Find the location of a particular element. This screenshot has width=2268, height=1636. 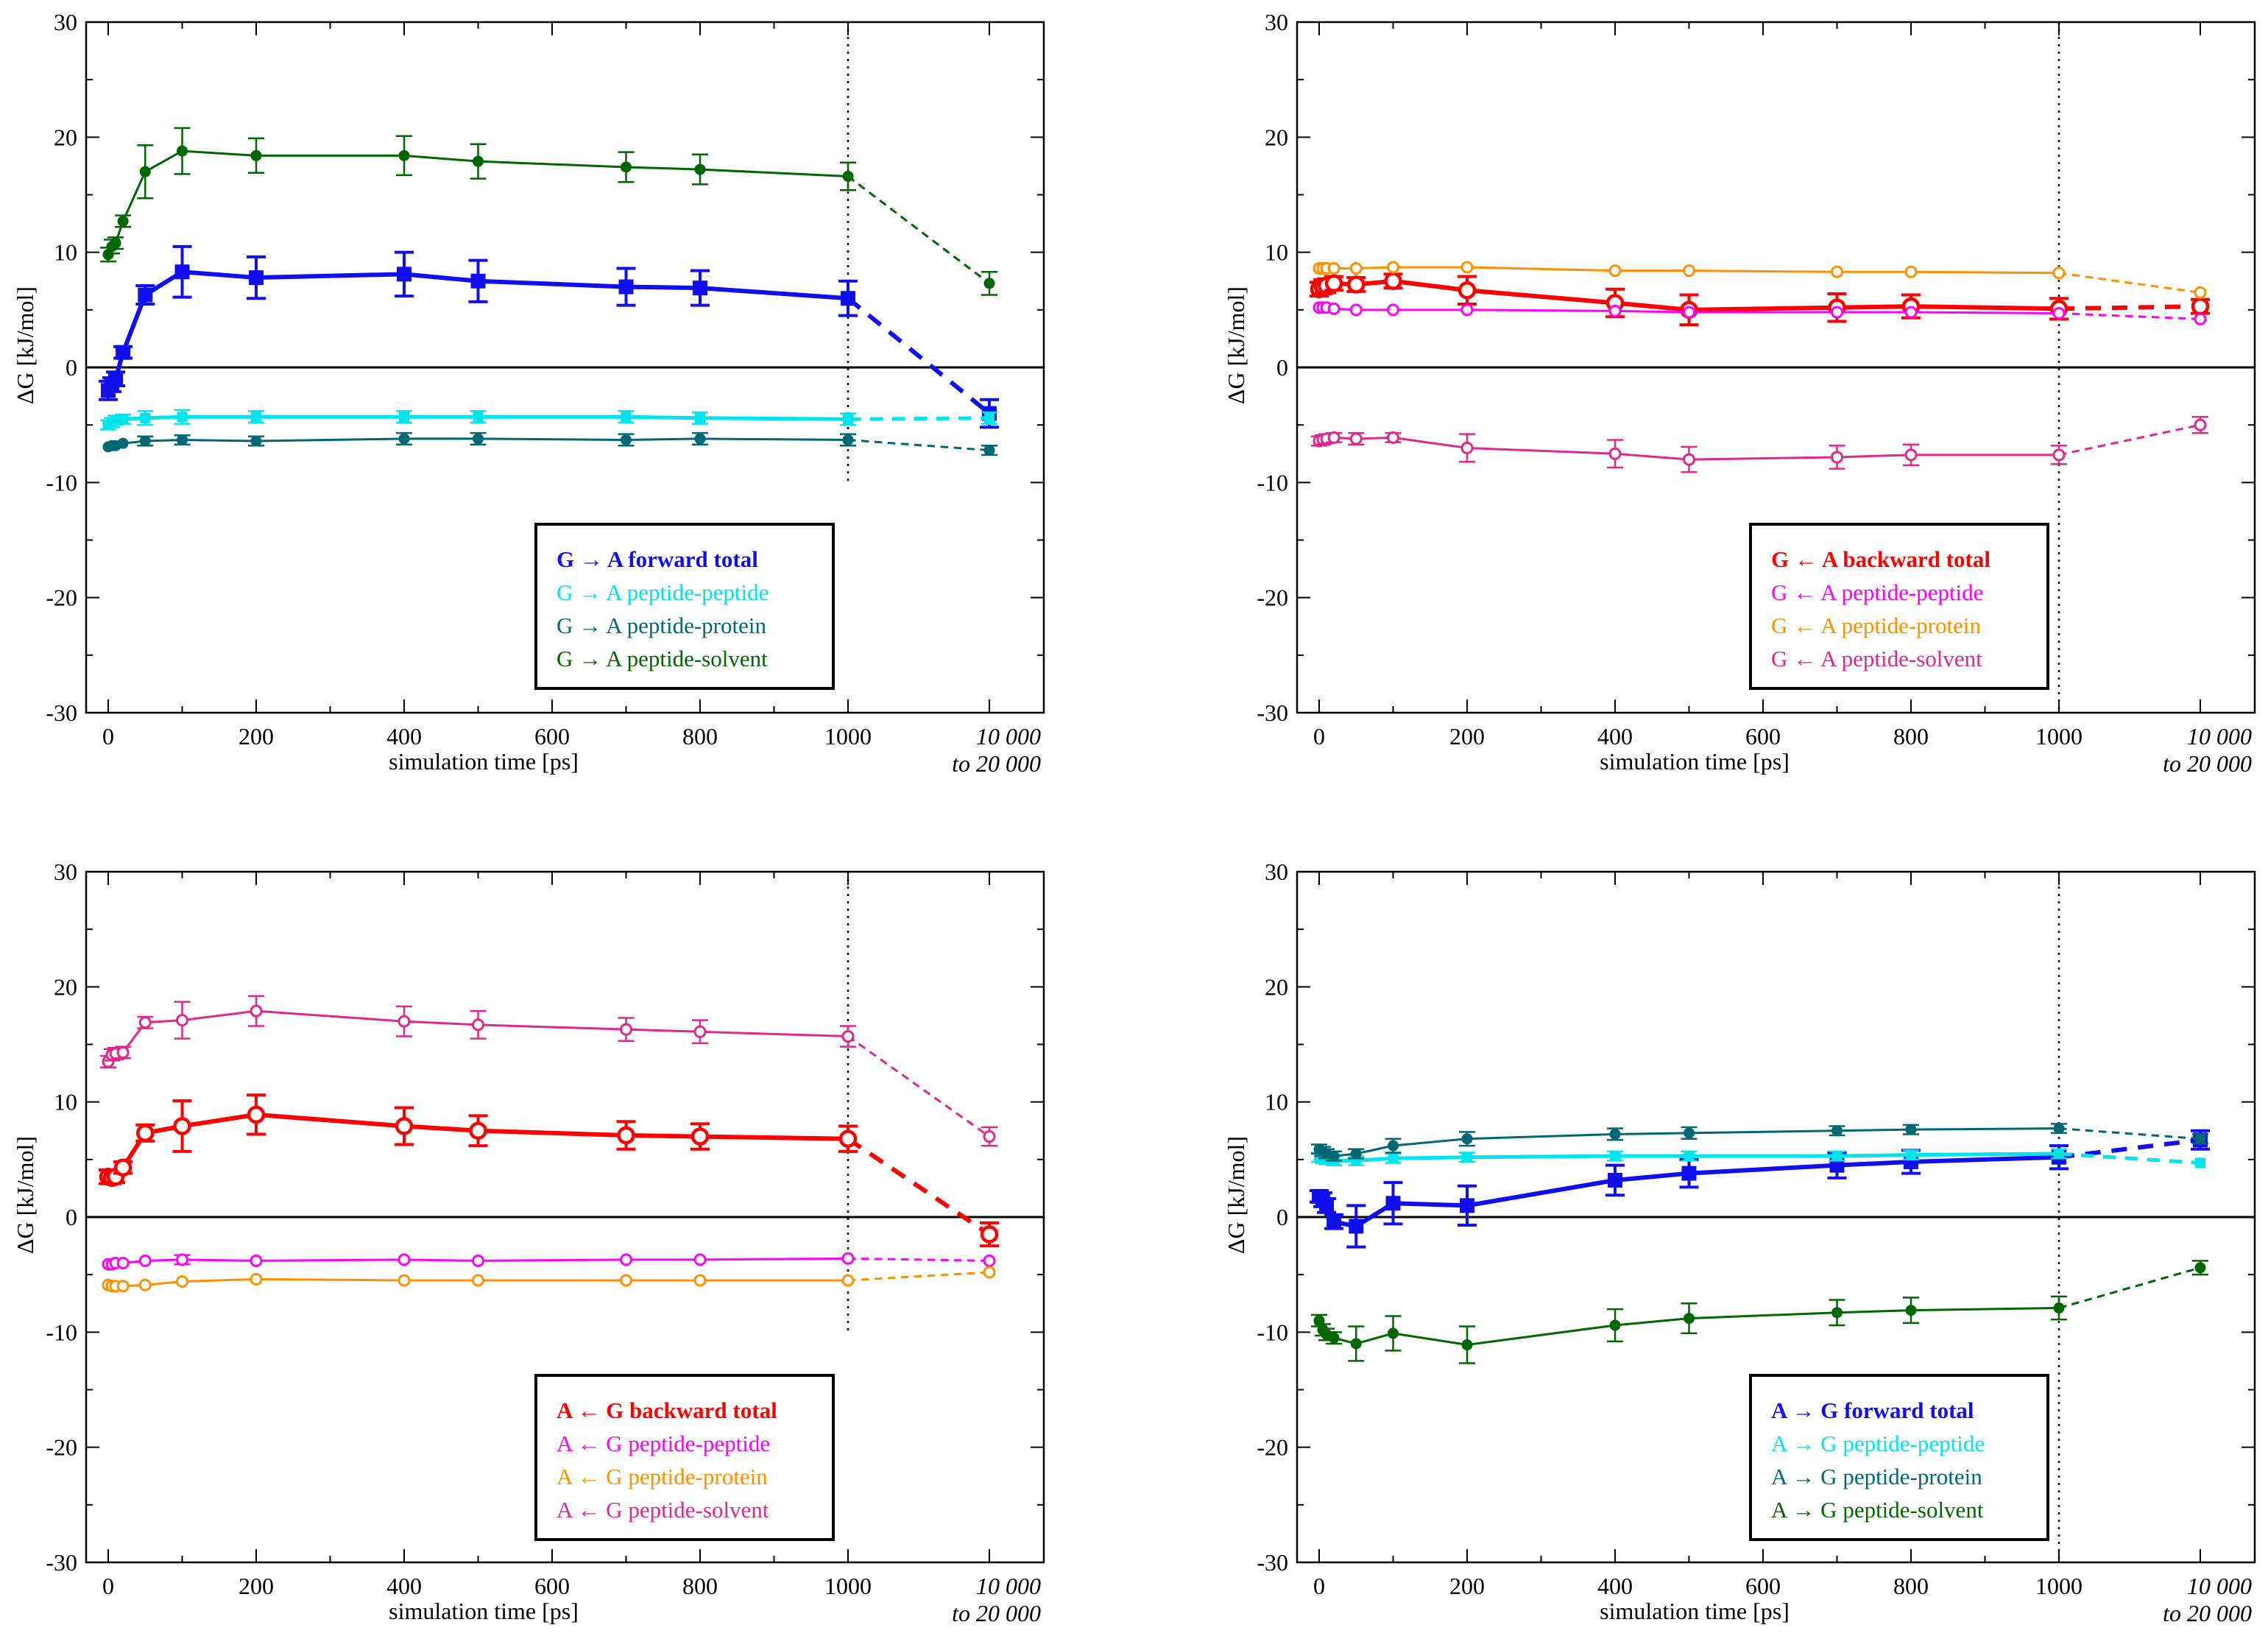

x-axis-label: simulation time [ps] is located at coordinates (1695, 761).